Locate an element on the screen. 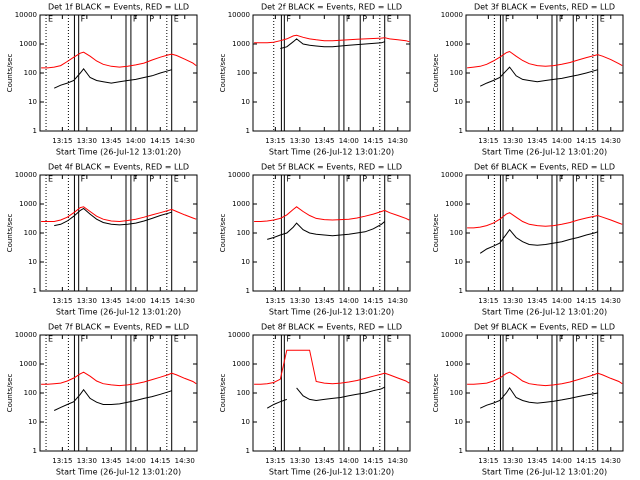  chart-title: Det 8f BLACK = Events, RED = LLD is located at coordinates (331, 327).